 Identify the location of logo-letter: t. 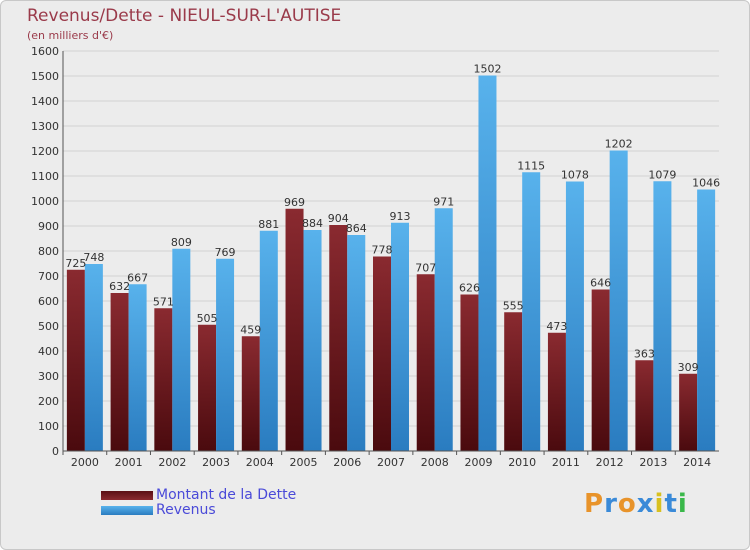
(671, 504).